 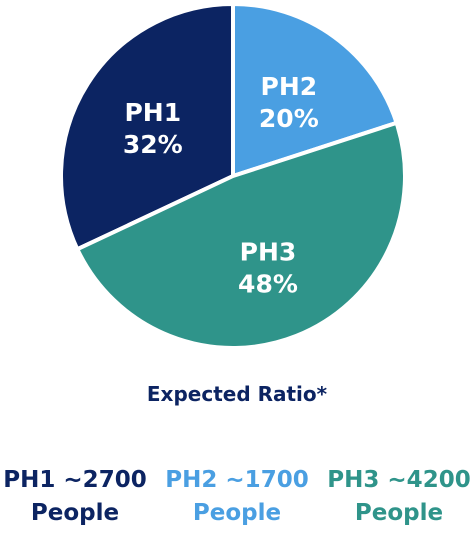 I want to click on legend-ph2-unit: People, so click(x=237, y=513).